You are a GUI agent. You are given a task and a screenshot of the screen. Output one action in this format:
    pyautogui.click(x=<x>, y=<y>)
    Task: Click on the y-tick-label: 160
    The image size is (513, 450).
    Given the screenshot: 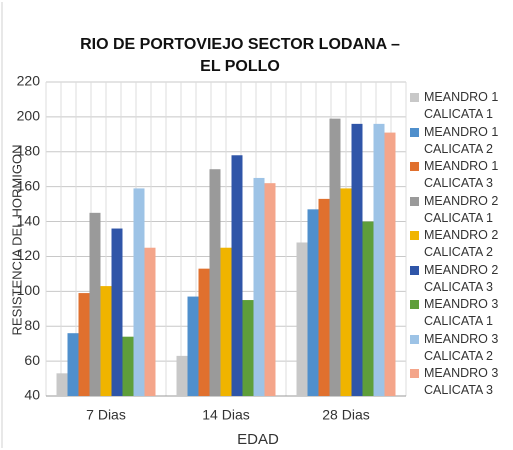 What is the action you would take?
    pyautogui.click(x=29, y=185)
    